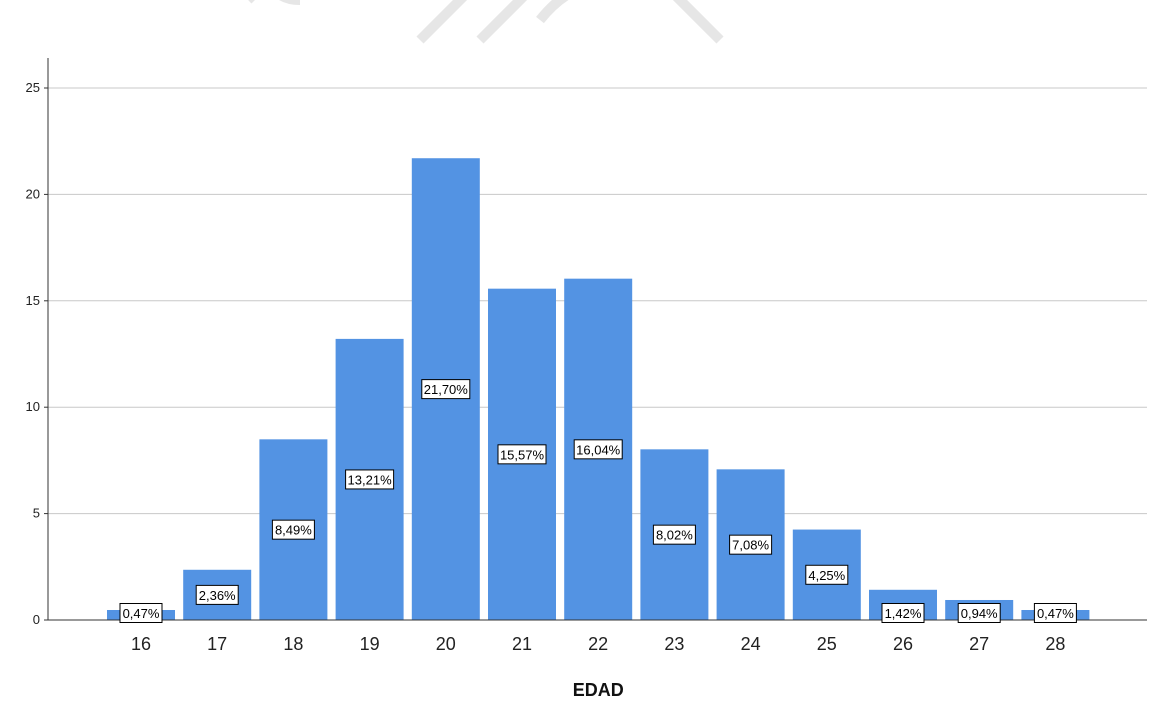 The height and width of the screenshot is (716, 1152). I want to click on y-tick-label: 15, so click(33, 300).